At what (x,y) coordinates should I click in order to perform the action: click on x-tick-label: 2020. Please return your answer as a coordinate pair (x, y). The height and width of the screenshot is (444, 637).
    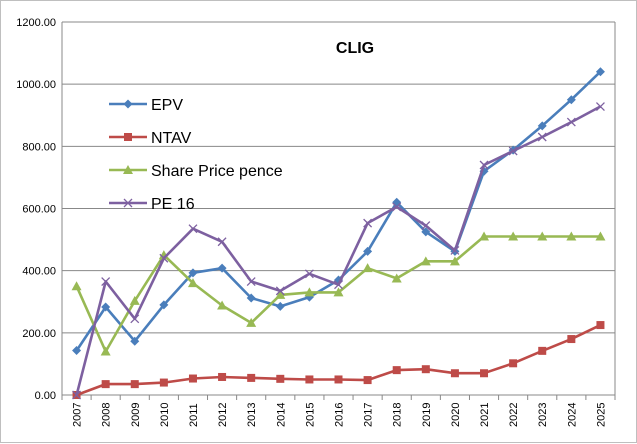
    Looking at the image, I should click on (456, 415).